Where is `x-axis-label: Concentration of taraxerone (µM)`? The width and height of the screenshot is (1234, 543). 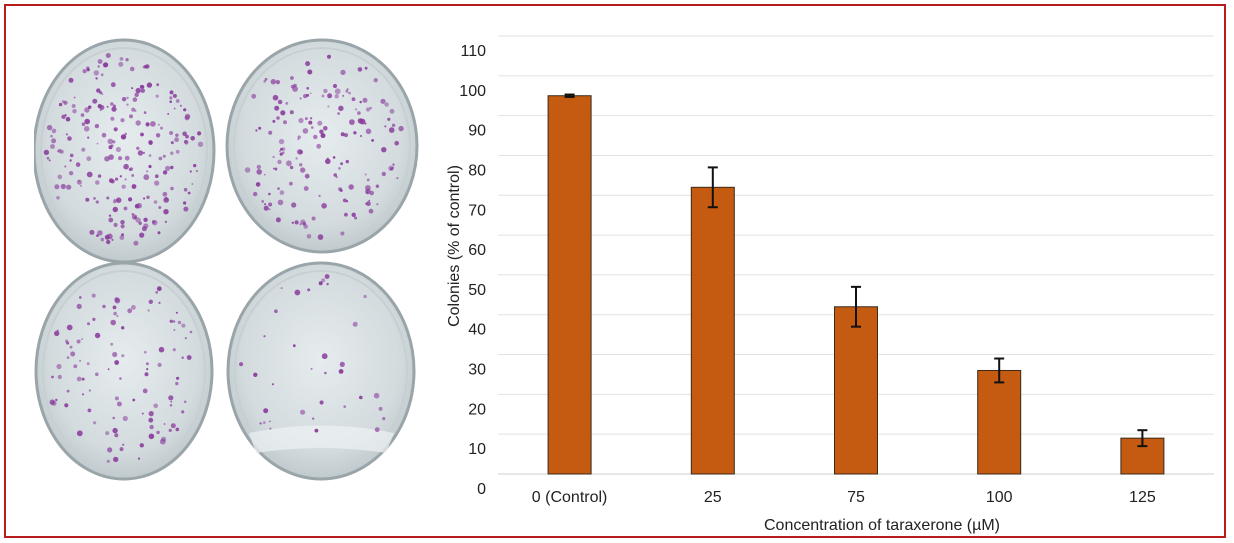
x-axis-label: Concentration of taraxerone (µM) is located at coordinates (882, 525).